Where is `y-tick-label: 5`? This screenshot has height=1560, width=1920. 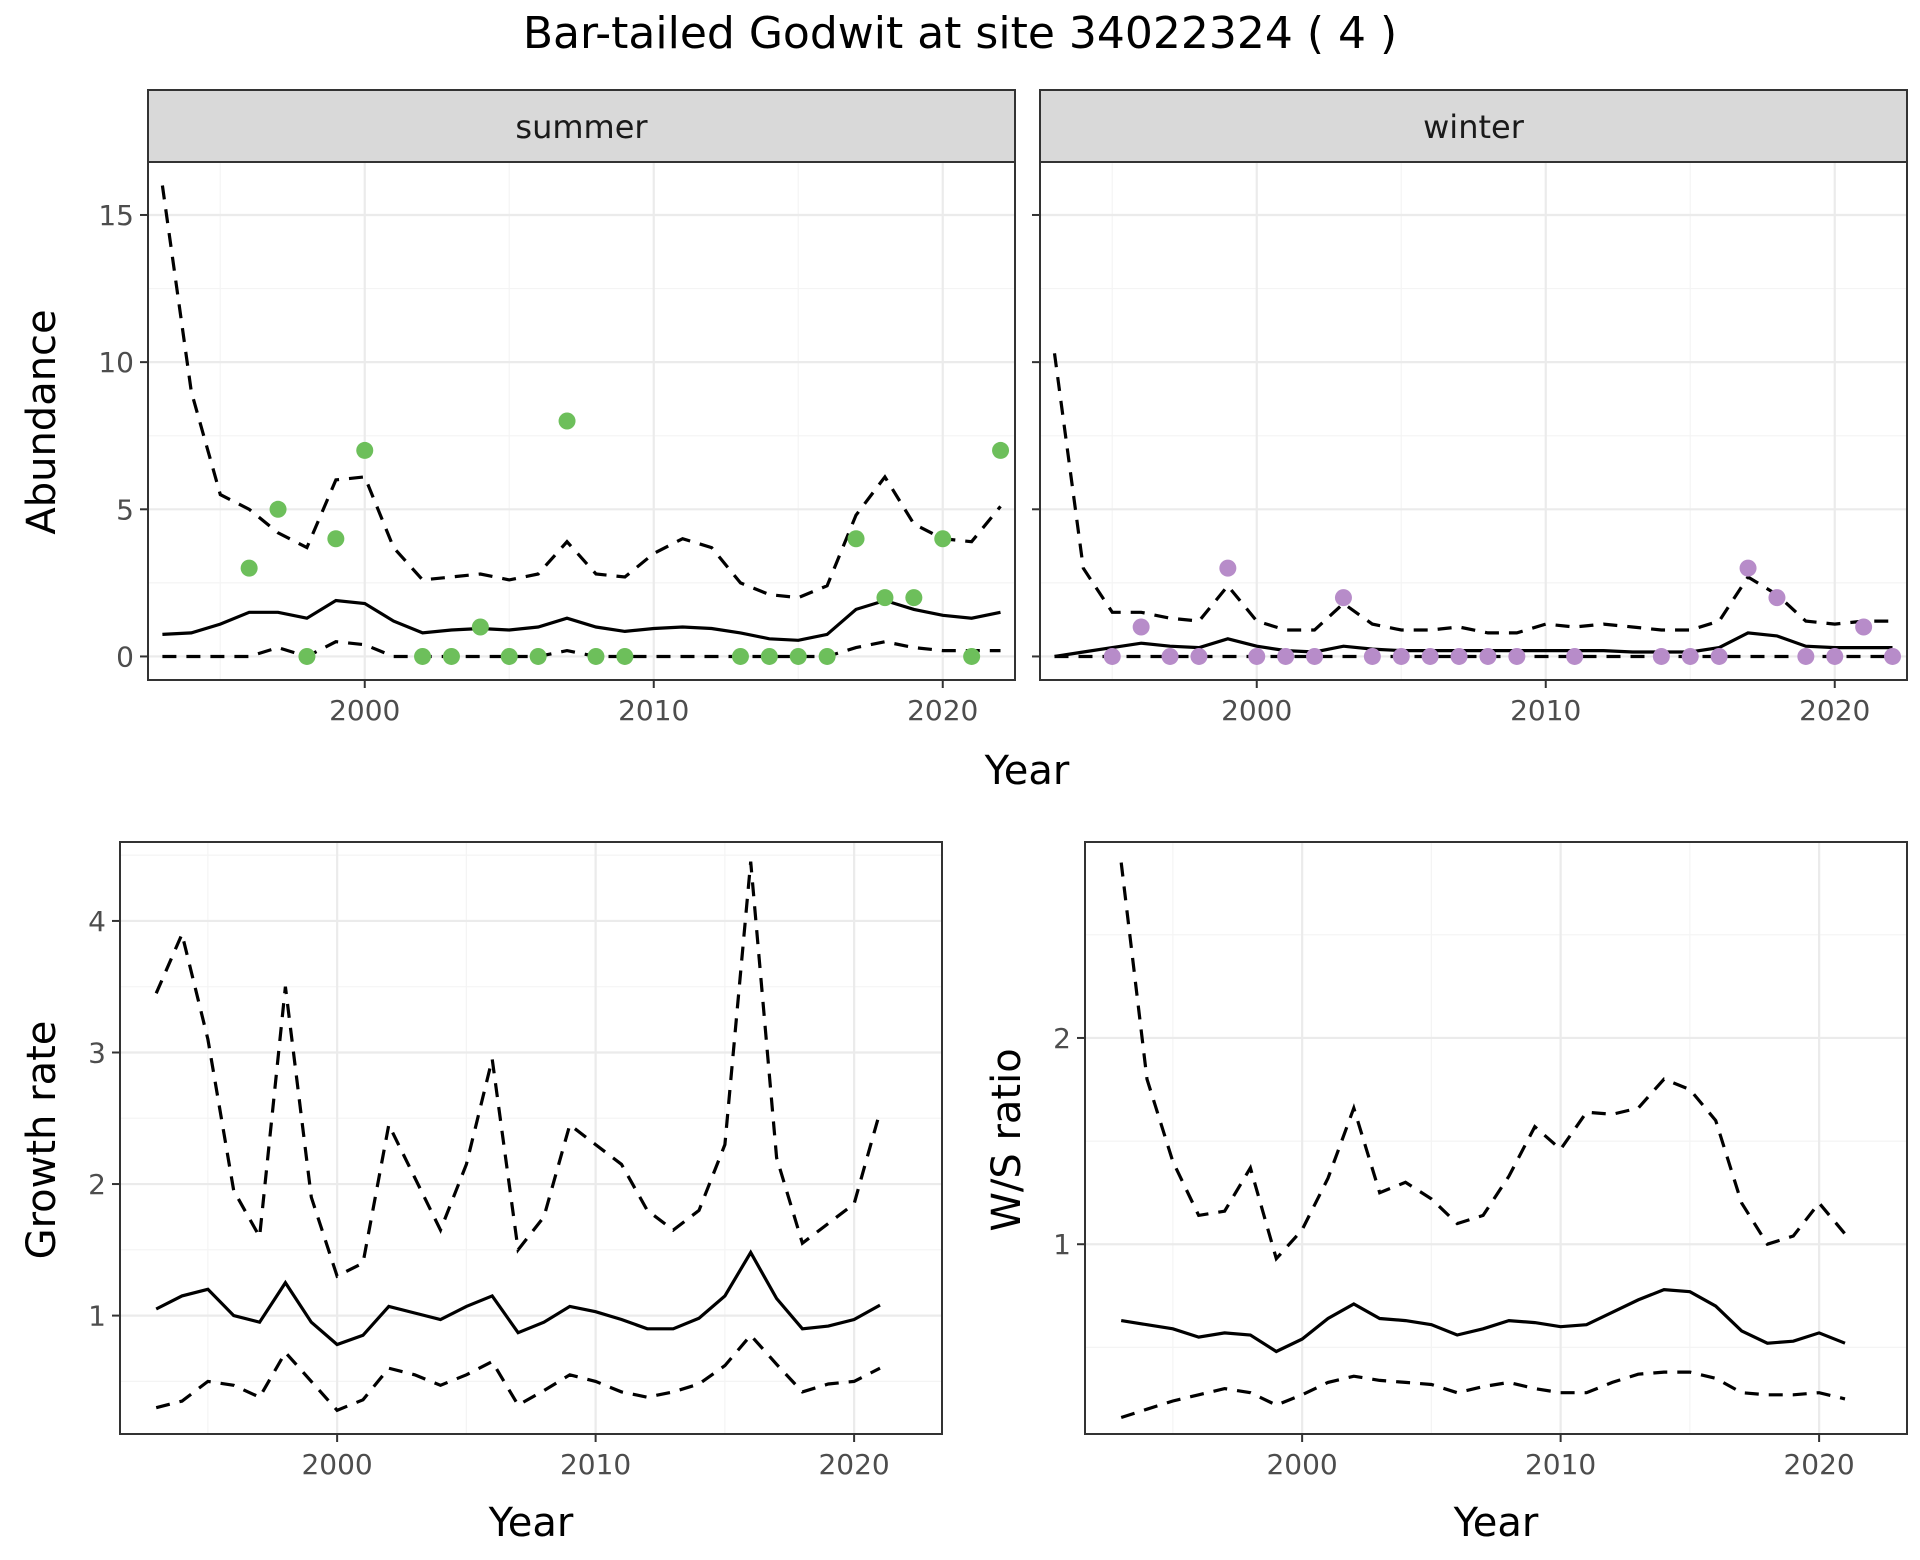
y-tick-label: 5 is located at coordinates (125, 509).